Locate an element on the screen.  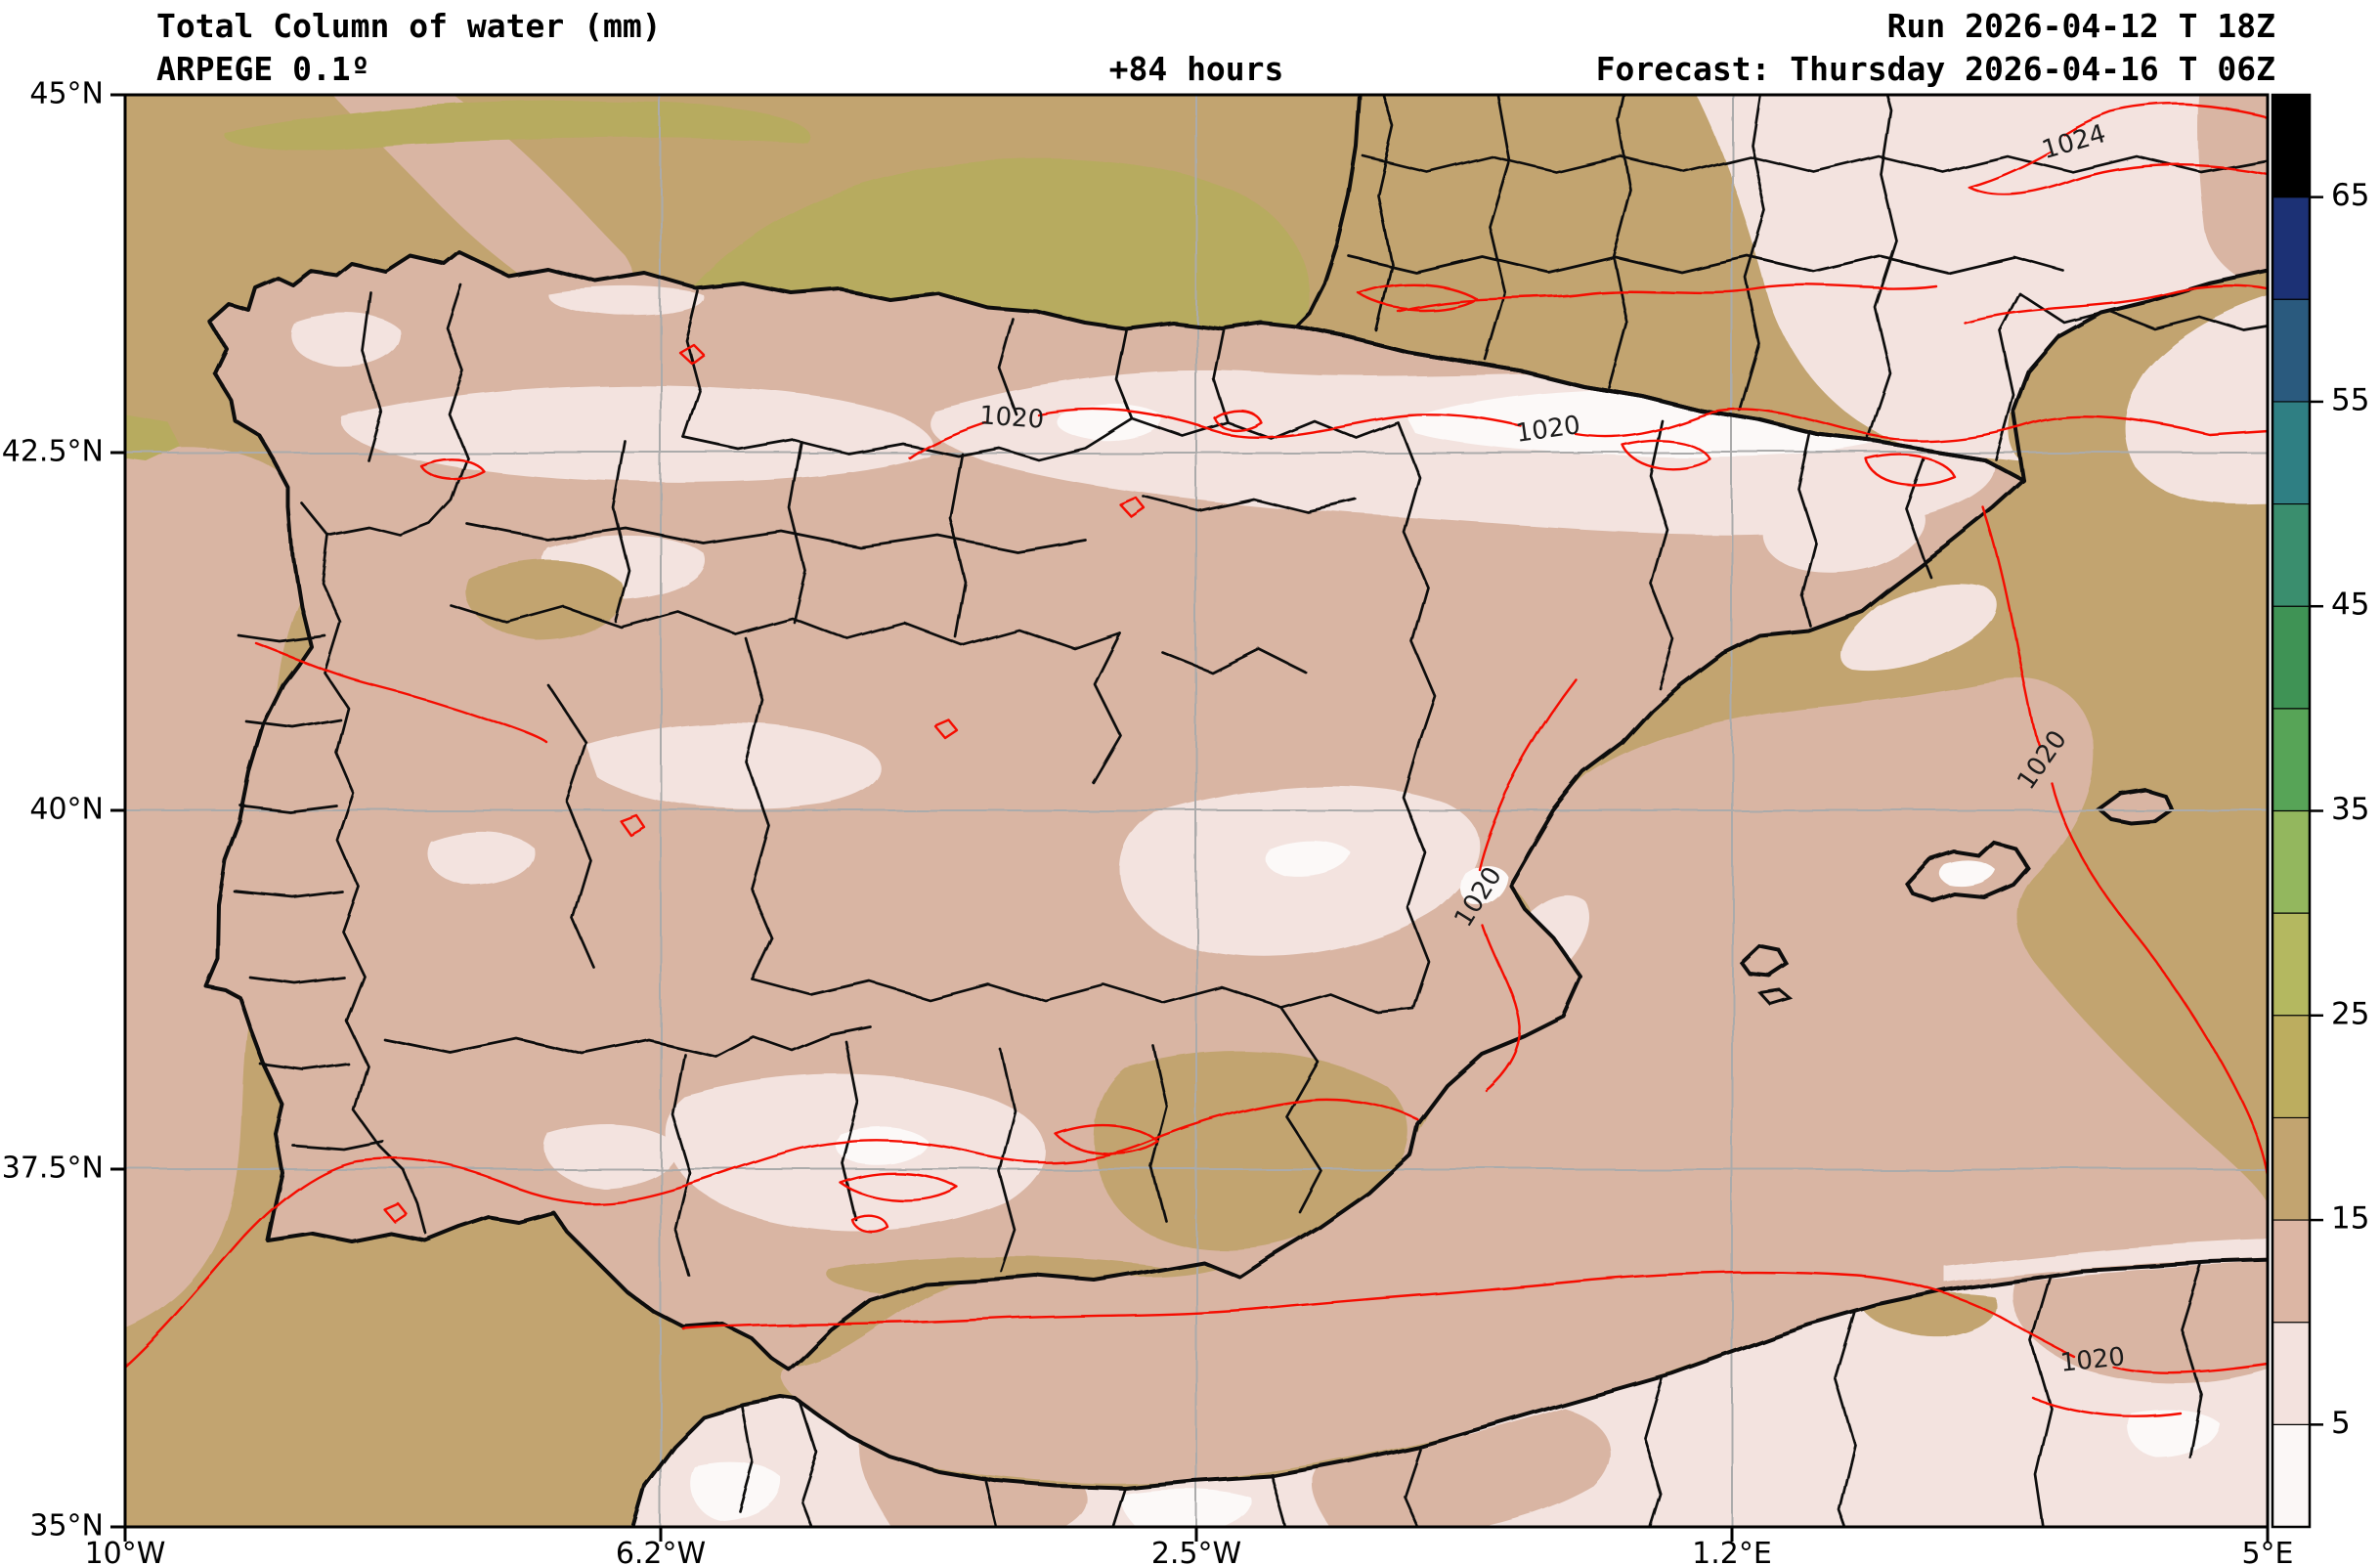
run-label: Run 2026-04-12 T 18Z is located at coordinates (2081, 26).